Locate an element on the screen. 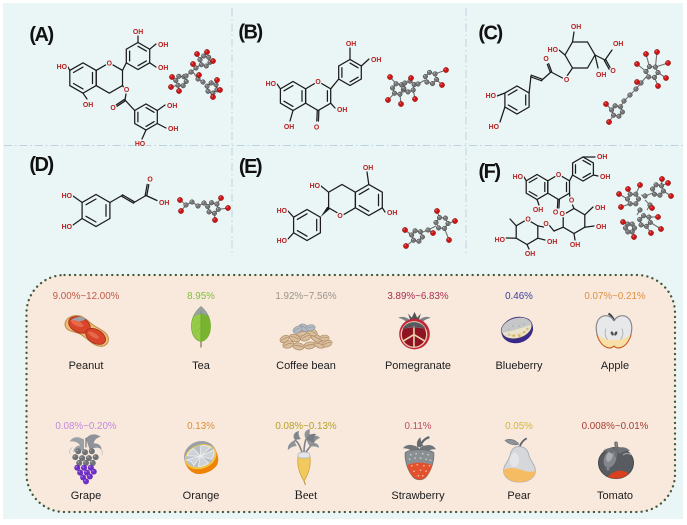 The width and height of the screenshot is (687, 525). svg-text: 0.11% is located at coordinates (417, 426).